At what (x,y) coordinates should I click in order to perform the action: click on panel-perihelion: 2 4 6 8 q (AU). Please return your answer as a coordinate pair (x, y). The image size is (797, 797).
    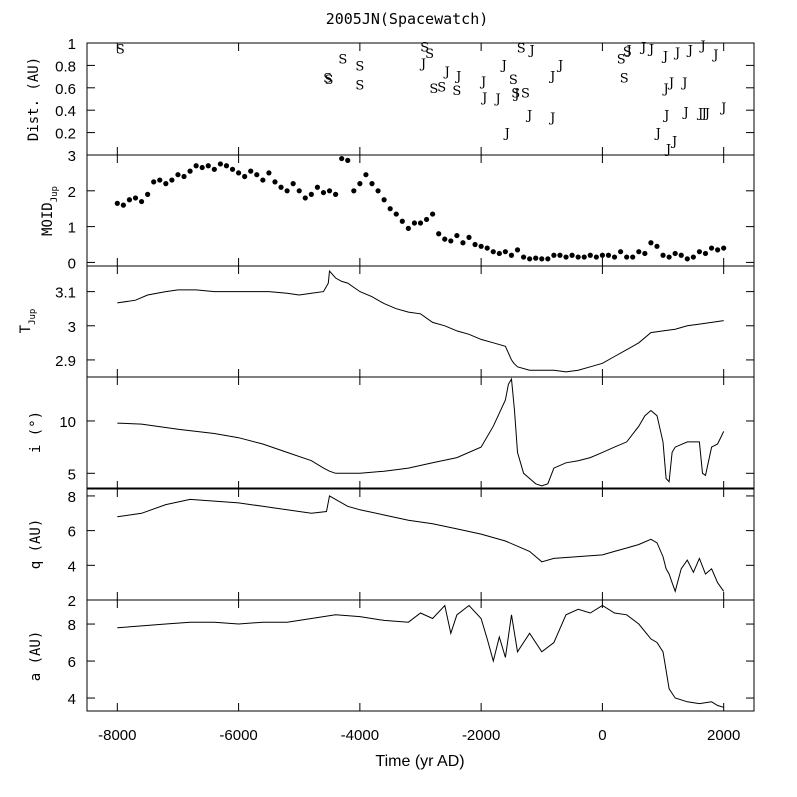
    Looking at the image, I should click on (391, 549).